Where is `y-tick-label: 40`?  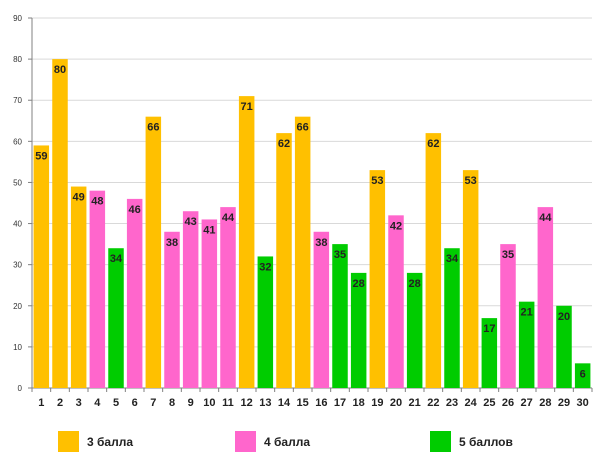
y-tick-label: 40 is located at coordinates (17, 224).